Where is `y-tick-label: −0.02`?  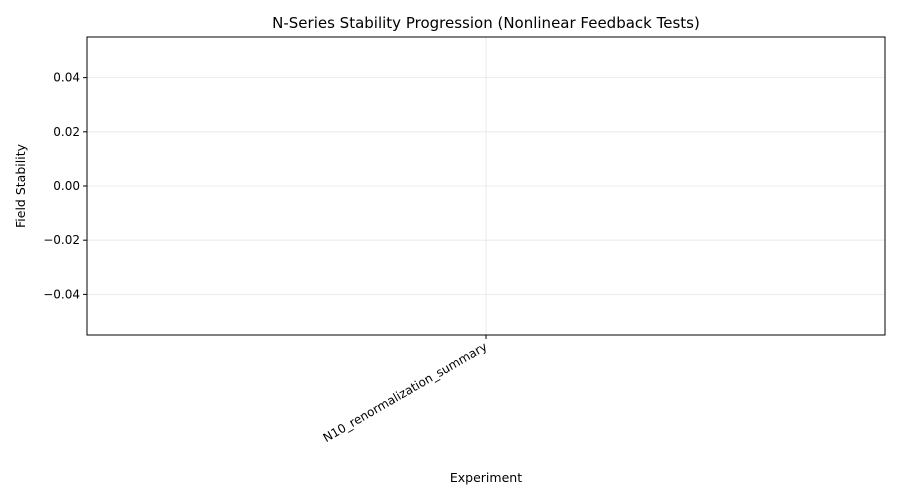 y-tick-label: −0.02 is located at coordinates (61, 240).